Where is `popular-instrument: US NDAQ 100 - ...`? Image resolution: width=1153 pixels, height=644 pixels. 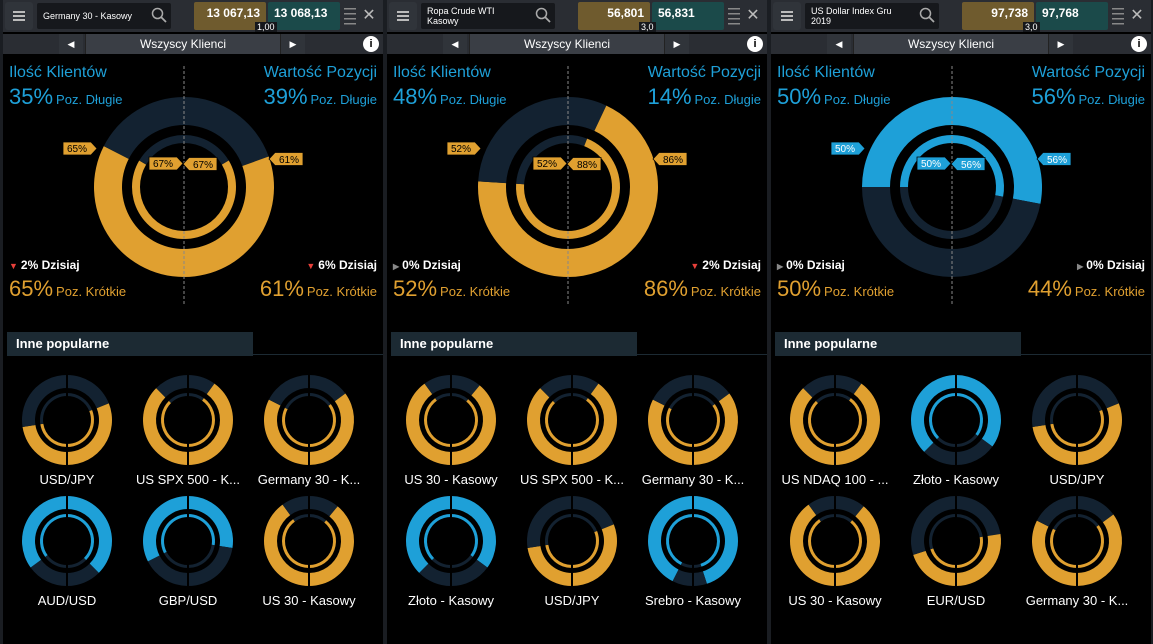 popular-instrument: US NDAQ 100 - ... is located at coordinates (835, 430).